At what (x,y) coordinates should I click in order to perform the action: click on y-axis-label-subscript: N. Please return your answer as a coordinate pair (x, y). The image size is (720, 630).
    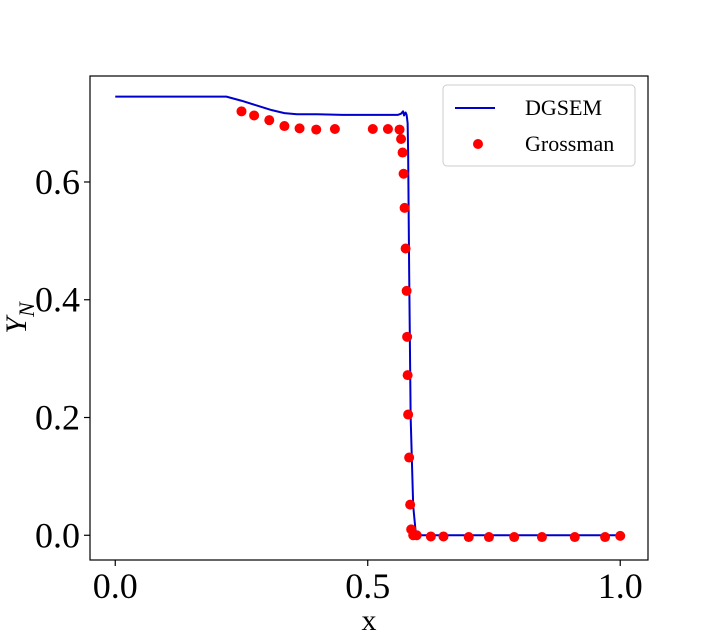
    Looking at the image, I should click on (26, 309).